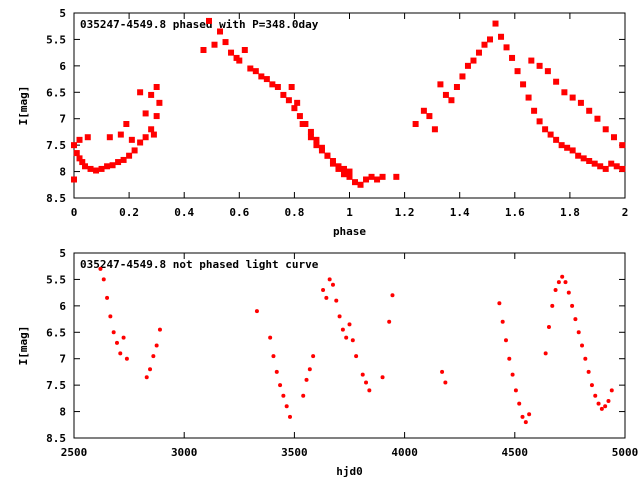 The width and height of the screenshot is (640, 480). Describe the element at coordinates (62, 13) in the screenshot. I see `chart-1-y-tick-label: 5` at that location.